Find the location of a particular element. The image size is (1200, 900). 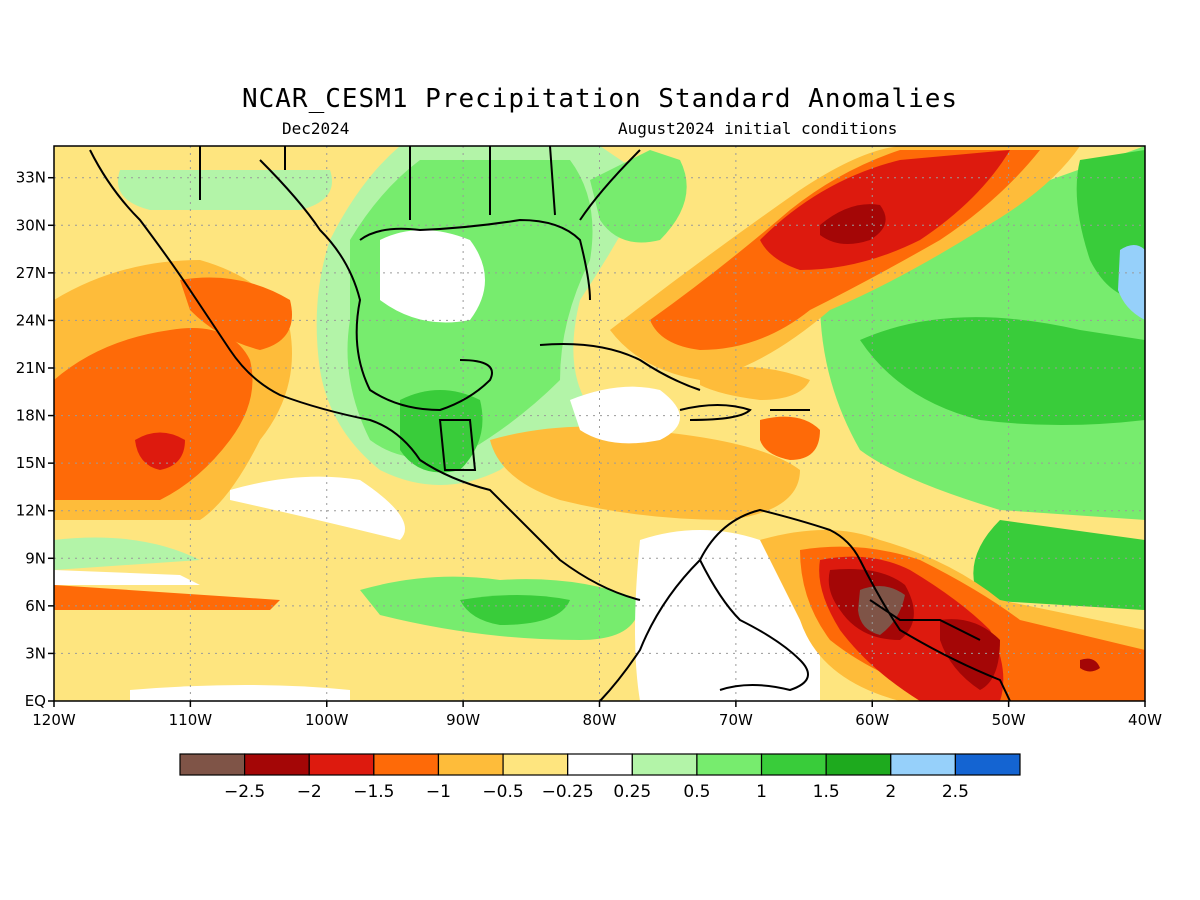

lon-tick-label: 40W is located at coordinates (1145, 720).